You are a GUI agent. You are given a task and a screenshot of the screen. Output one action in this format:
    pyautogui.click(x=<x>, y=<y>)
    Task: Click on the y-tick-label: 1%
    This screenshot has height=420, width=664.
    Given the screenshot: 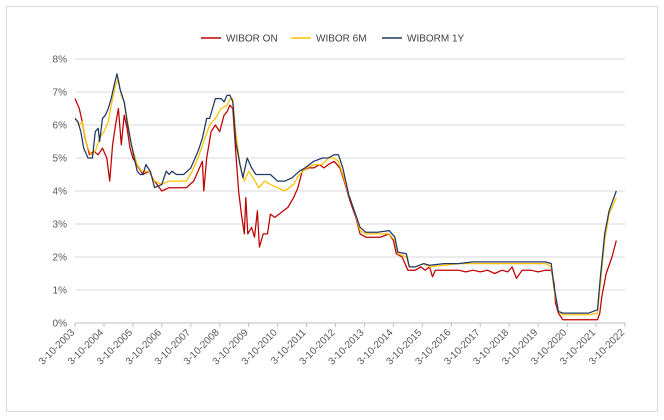 What is the action you would take?
    pyautogui.click(x=60, y=291)
    